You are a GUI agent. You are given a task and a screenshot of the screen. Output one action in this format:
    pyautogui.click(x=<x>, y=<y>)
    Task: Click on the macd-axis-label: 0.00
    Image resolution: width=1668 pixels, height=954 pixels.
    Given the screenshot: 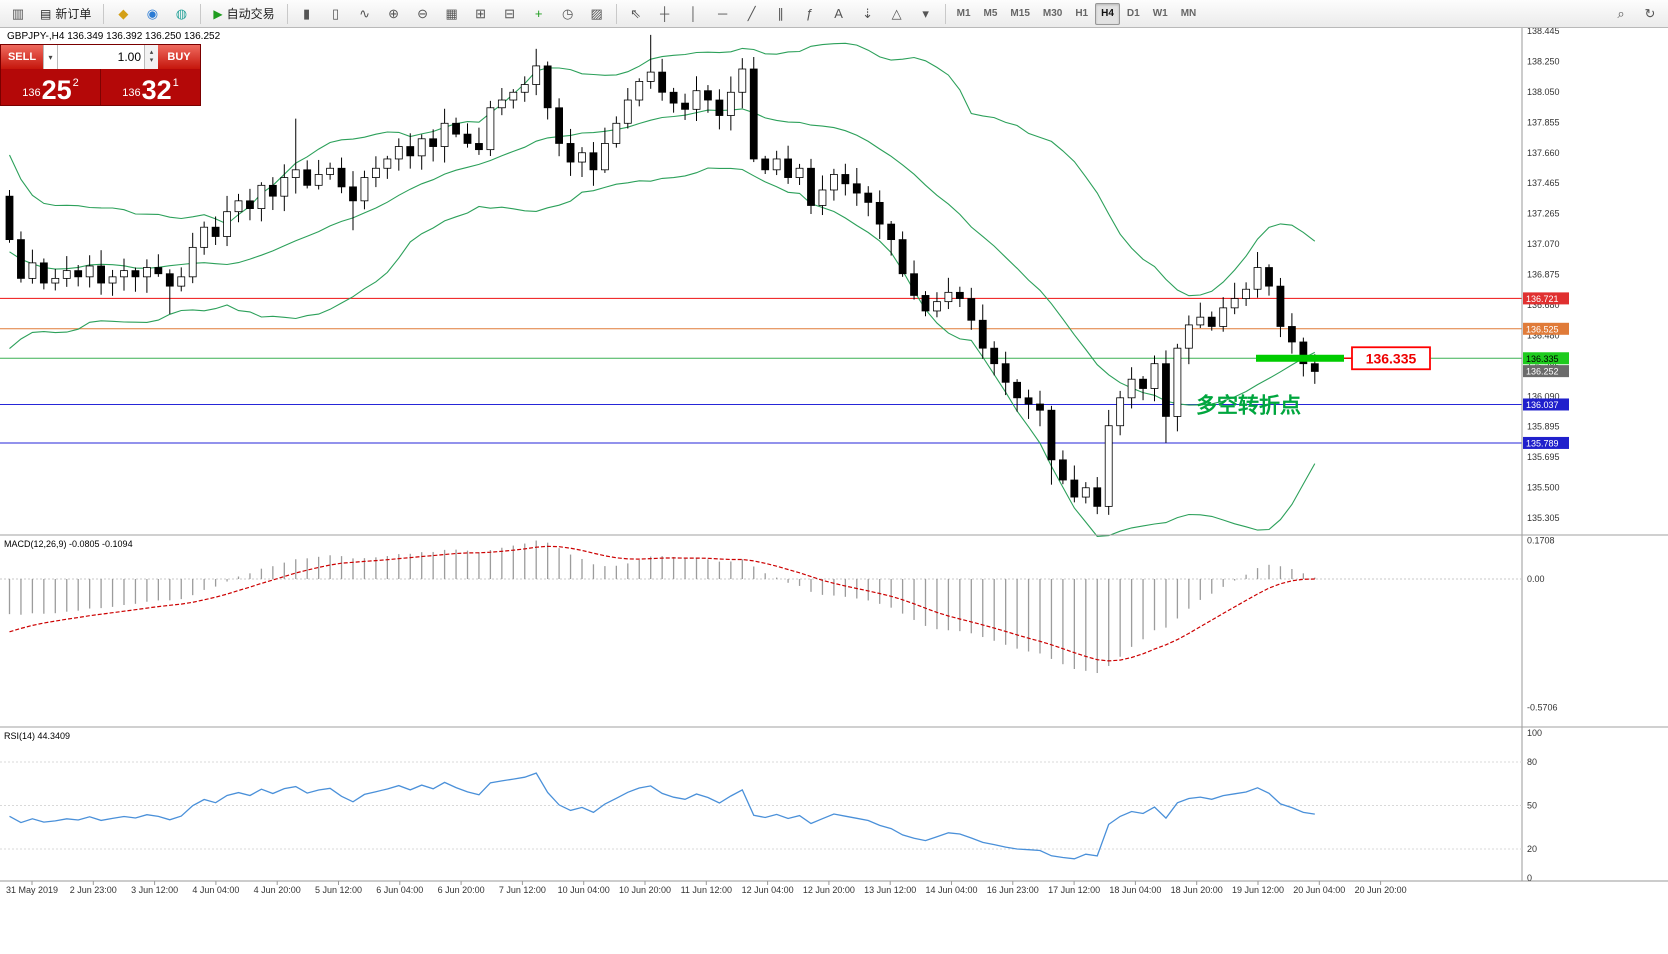 What is the action you would take?
    pyautogui.click(x=1536, y=579)
    